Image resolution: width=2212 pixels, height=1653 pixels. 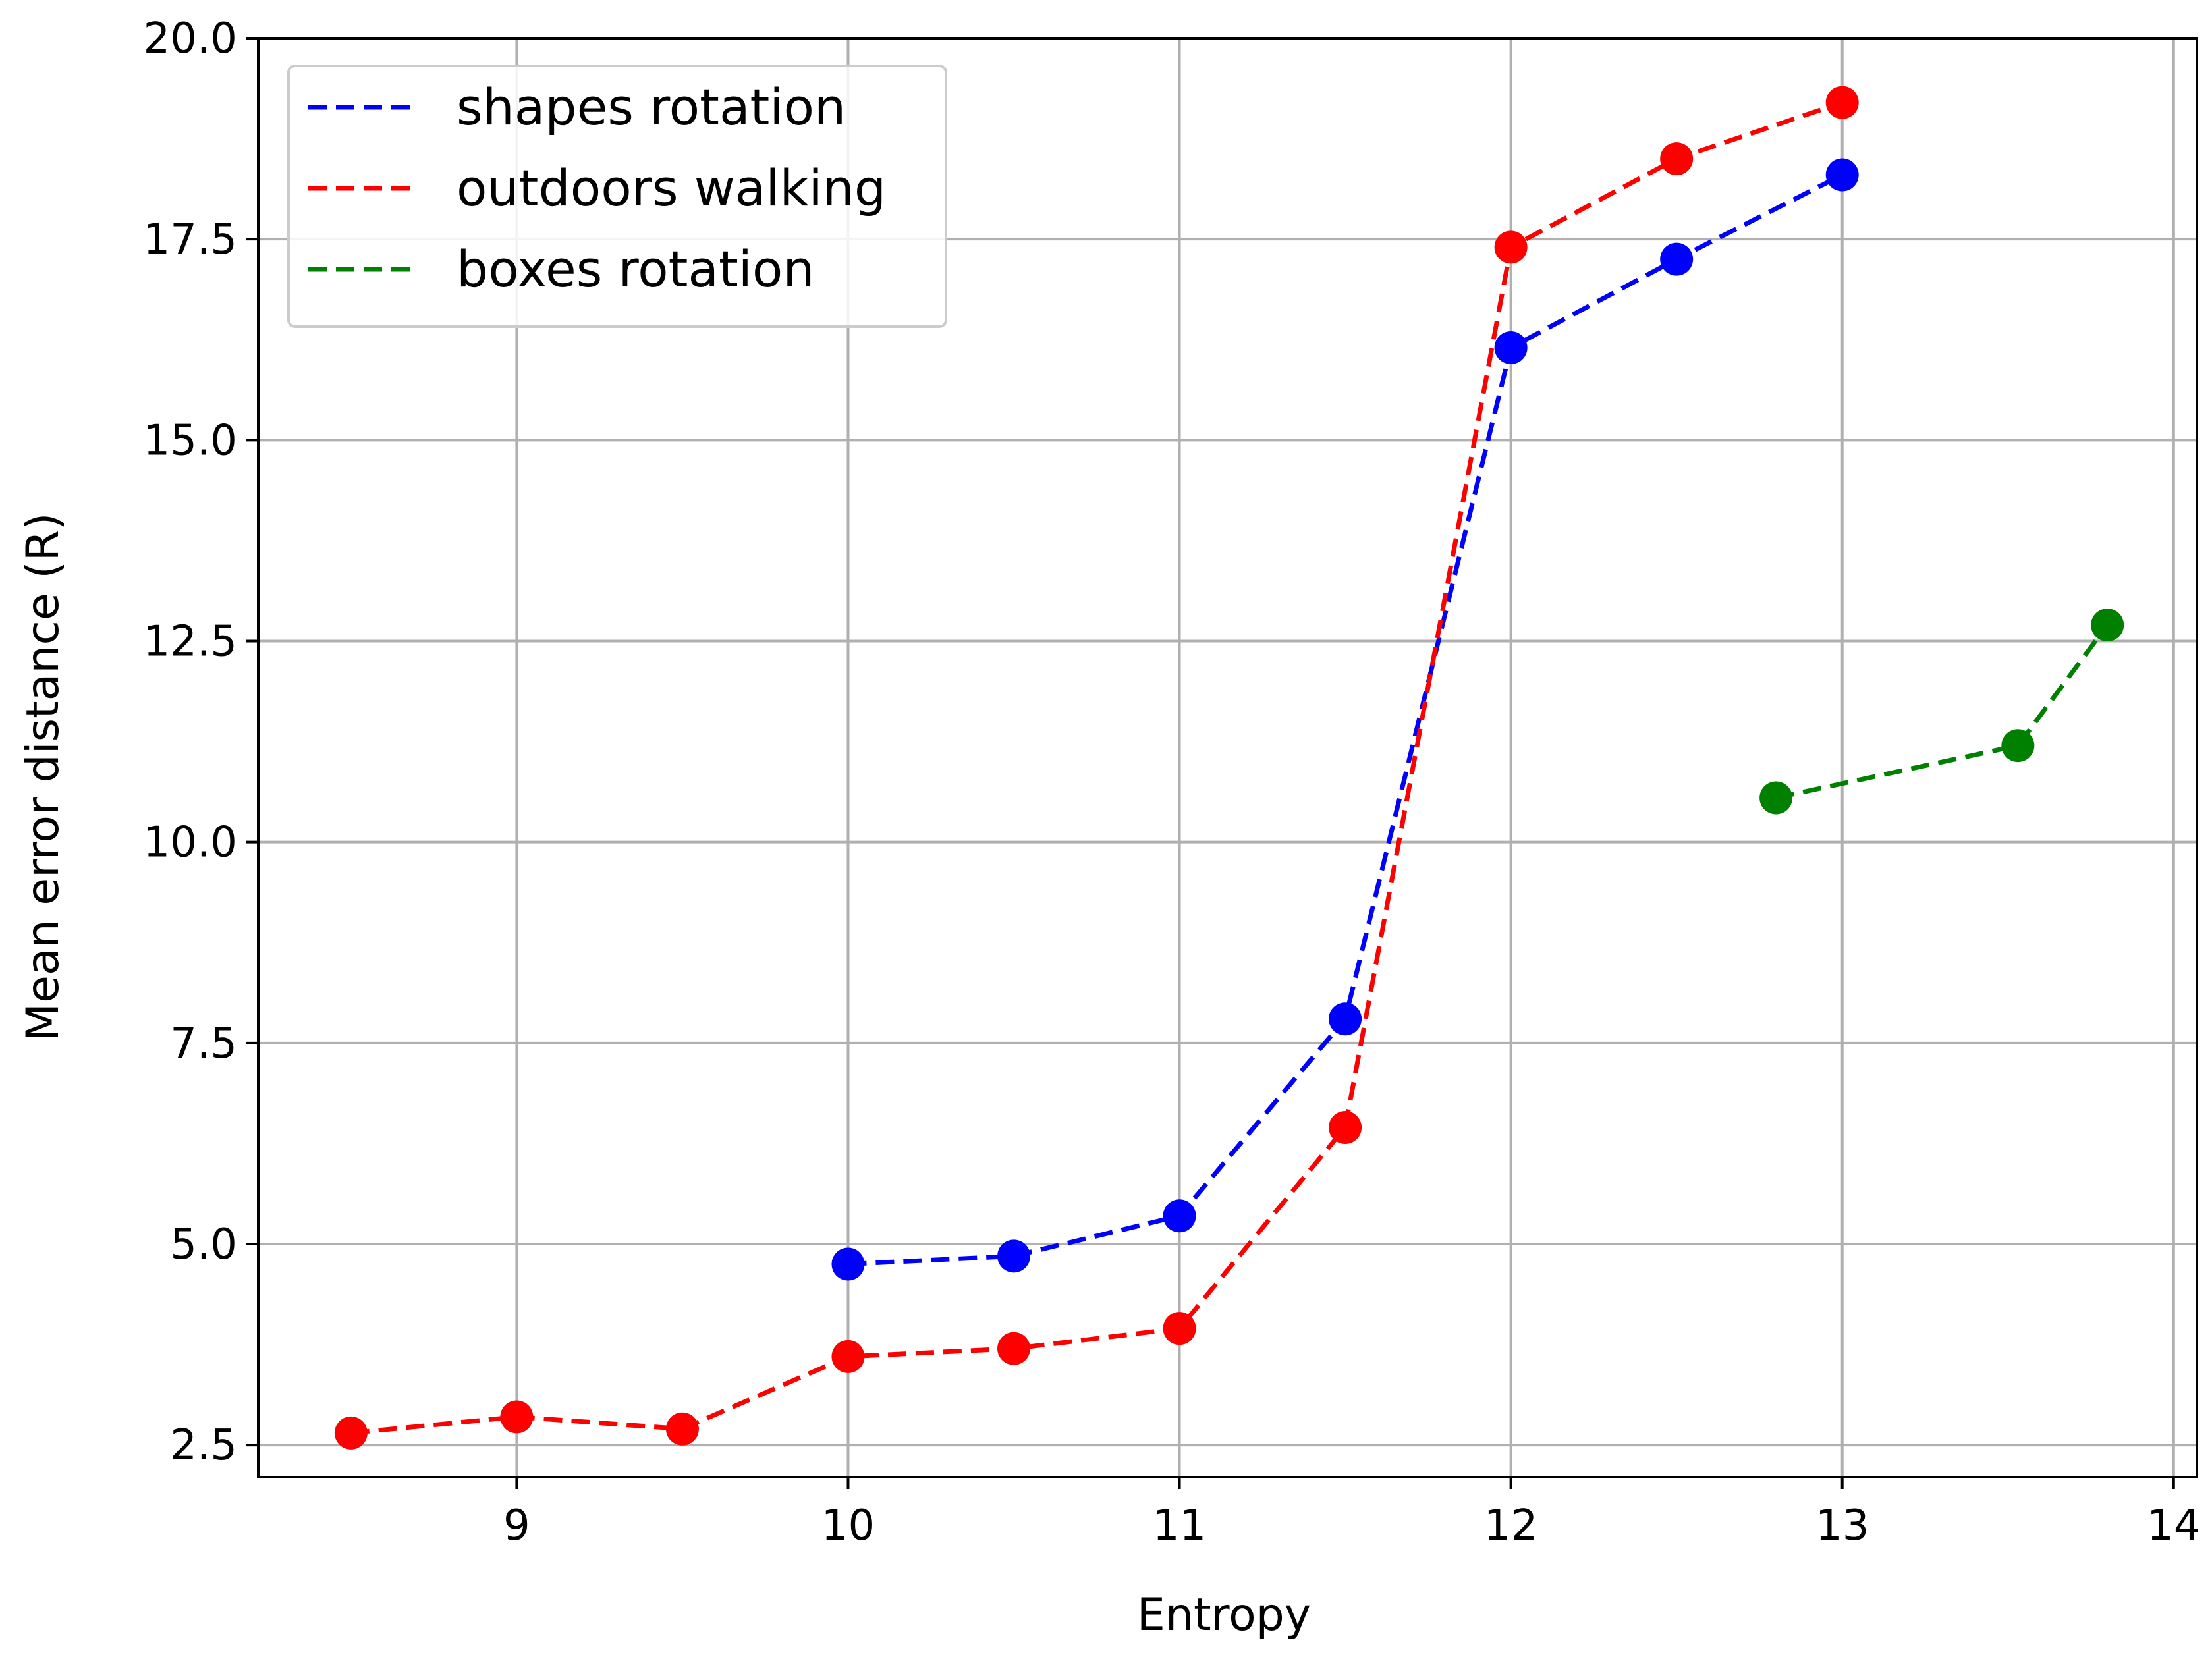 What do you see at coordinates (1842, 1526) in the screenshot?
I see `x-tick-label: 13` at bounding box center [1842, 1526].